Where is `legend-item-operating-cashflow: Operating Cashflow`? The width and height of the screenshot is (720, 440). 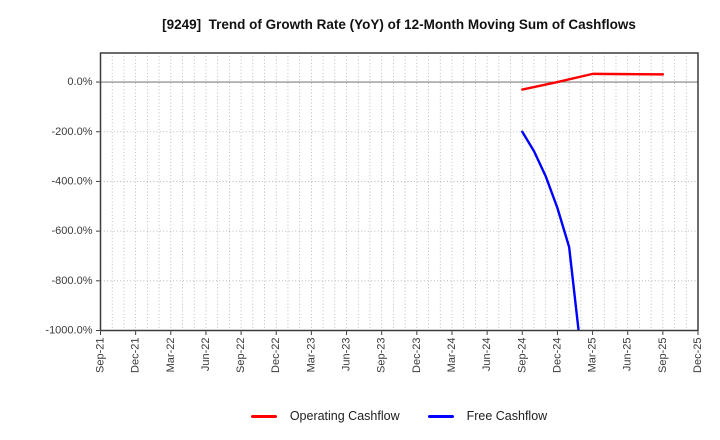 legend-item-operating-cashflow: Operating Cashflow is located at coordinates (325, 415).